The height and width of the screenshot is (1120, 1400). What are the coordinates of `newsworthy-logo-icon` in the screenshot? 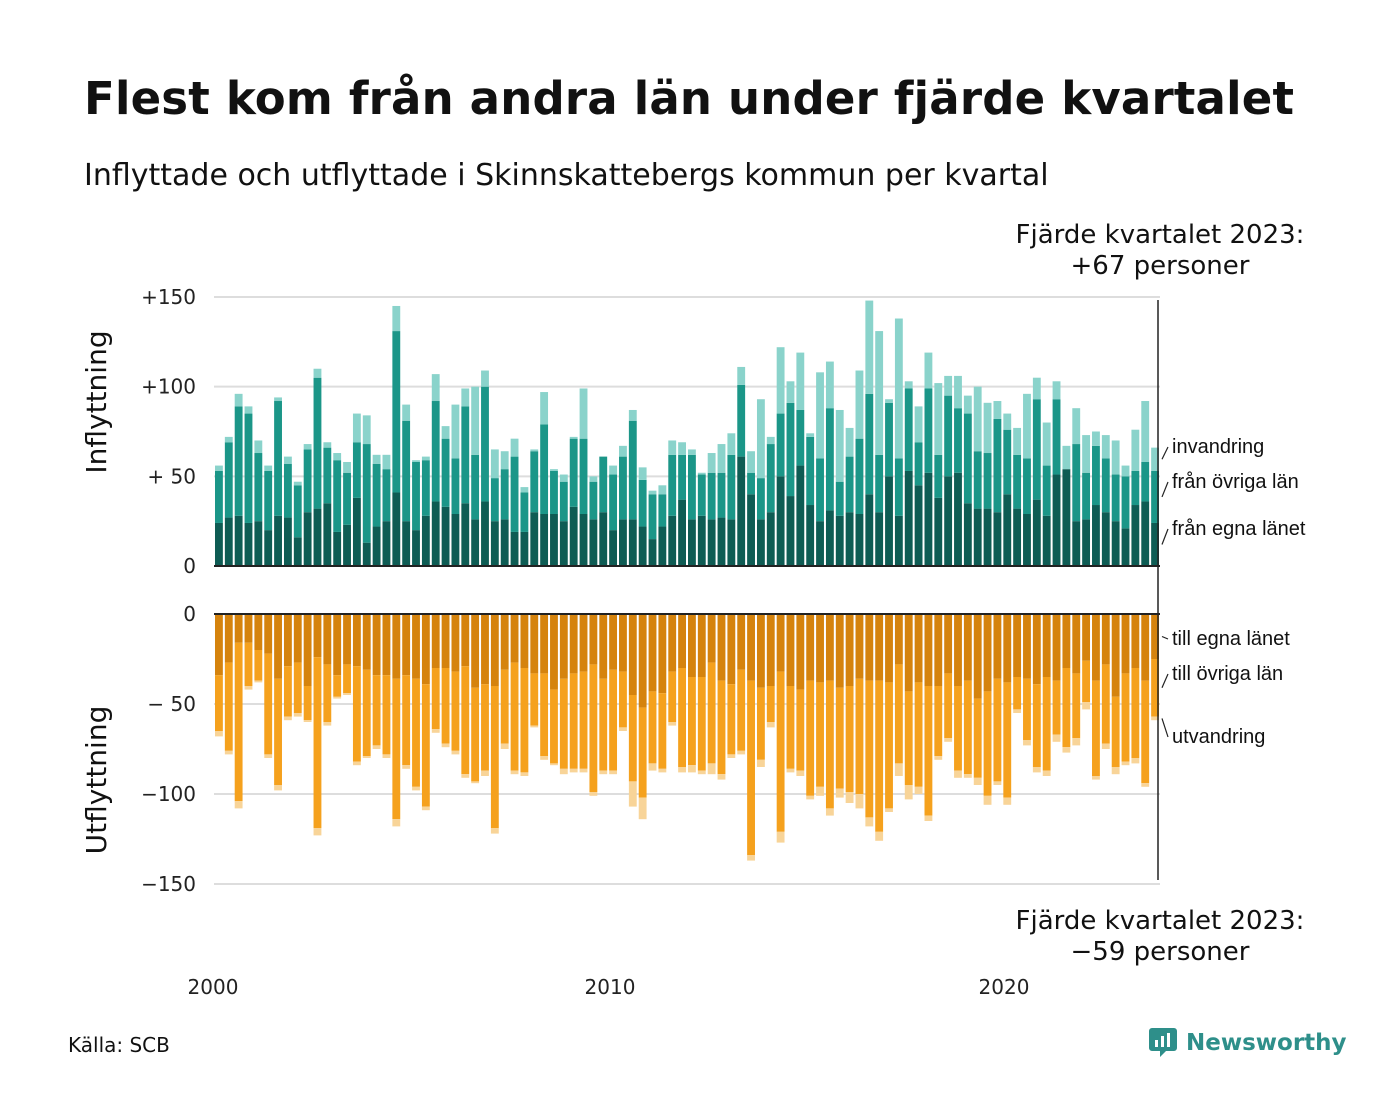 It's located at (1163, 1042).